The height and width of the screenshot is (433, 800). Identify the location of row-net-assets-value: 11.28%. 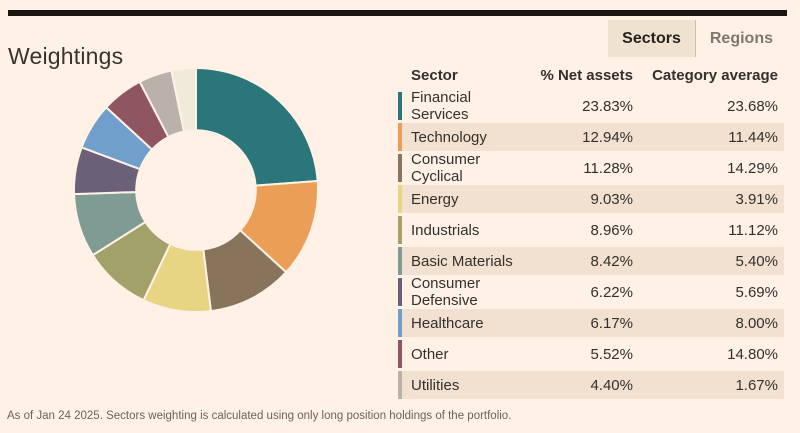
(608, 168).